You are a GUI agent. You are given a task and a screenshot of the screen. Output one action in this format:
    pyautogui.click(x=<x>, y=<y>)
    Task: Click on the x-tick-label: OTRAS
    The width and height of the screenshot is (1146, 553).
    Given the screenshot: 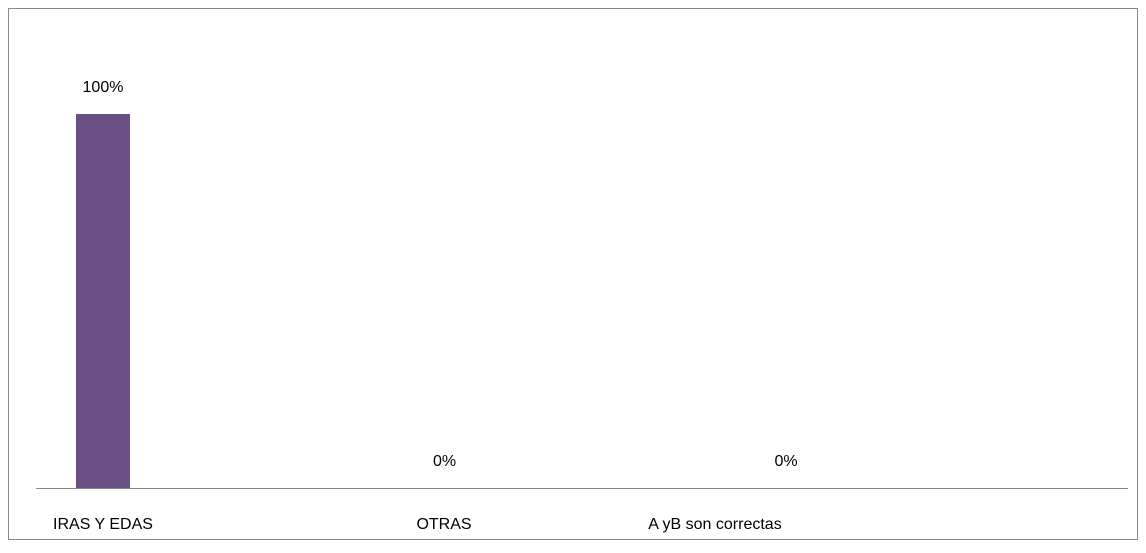 What is the action you would take?
    pyautogui.click(x=443, y=524)
    